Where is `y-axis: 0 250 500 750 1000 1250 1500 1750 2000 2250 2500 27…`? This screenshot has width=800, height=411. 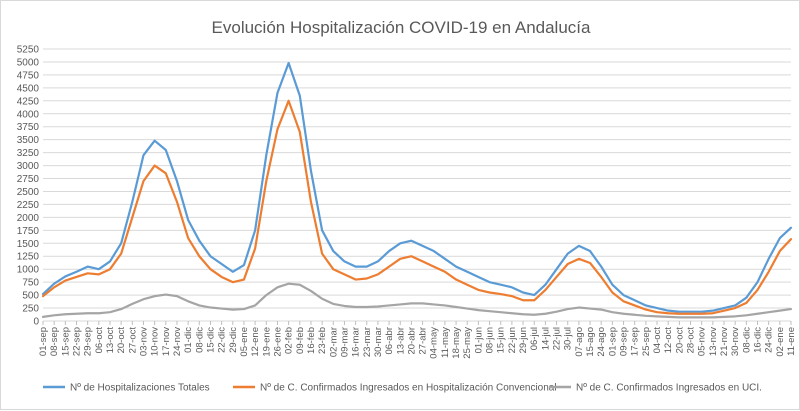 y-axis: 0 250 500 750 1000 1250 1500 1750 2000 2250 2500 27… is located at coordinates (28, 186).